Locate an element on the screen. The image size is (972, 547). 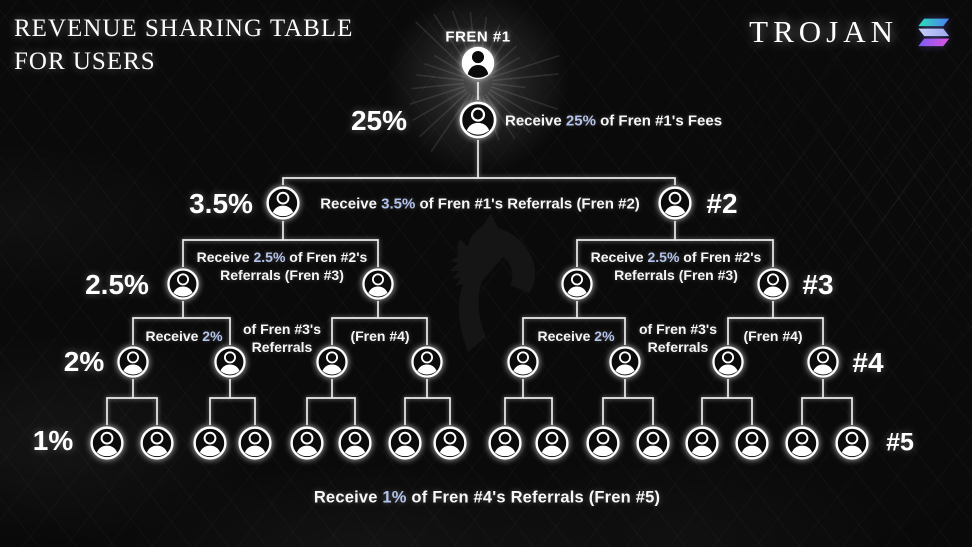
page-title-line1: REVENUE SHARING TABLE is located at coordinates (184, 28).